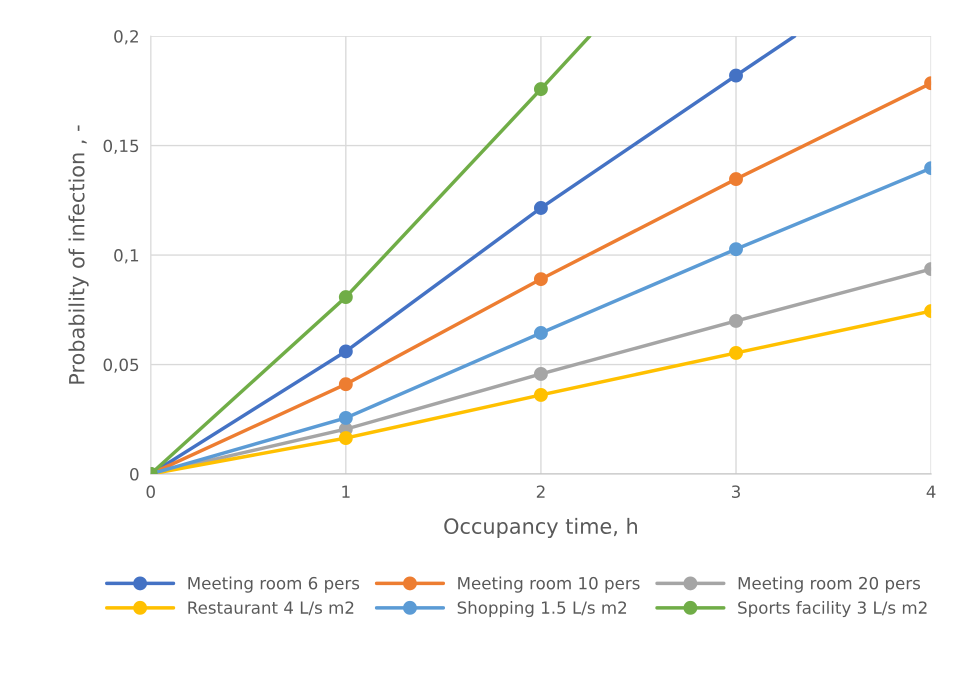 The height and width of the screenshot is (695, 954). What do you see at coordinates (931, 492) in the screenshot?
I see `x-tick-label: 4` at bounding box center [931, 492].